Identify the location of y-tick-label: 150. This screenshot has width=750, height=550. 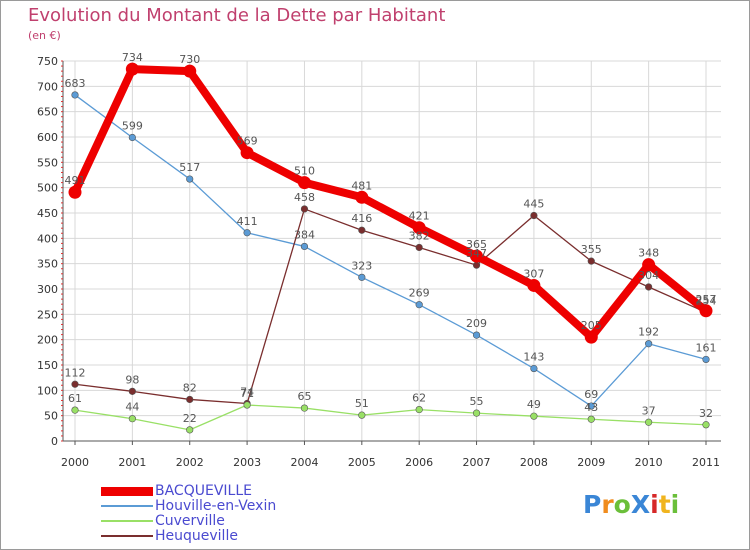
(47, 365).